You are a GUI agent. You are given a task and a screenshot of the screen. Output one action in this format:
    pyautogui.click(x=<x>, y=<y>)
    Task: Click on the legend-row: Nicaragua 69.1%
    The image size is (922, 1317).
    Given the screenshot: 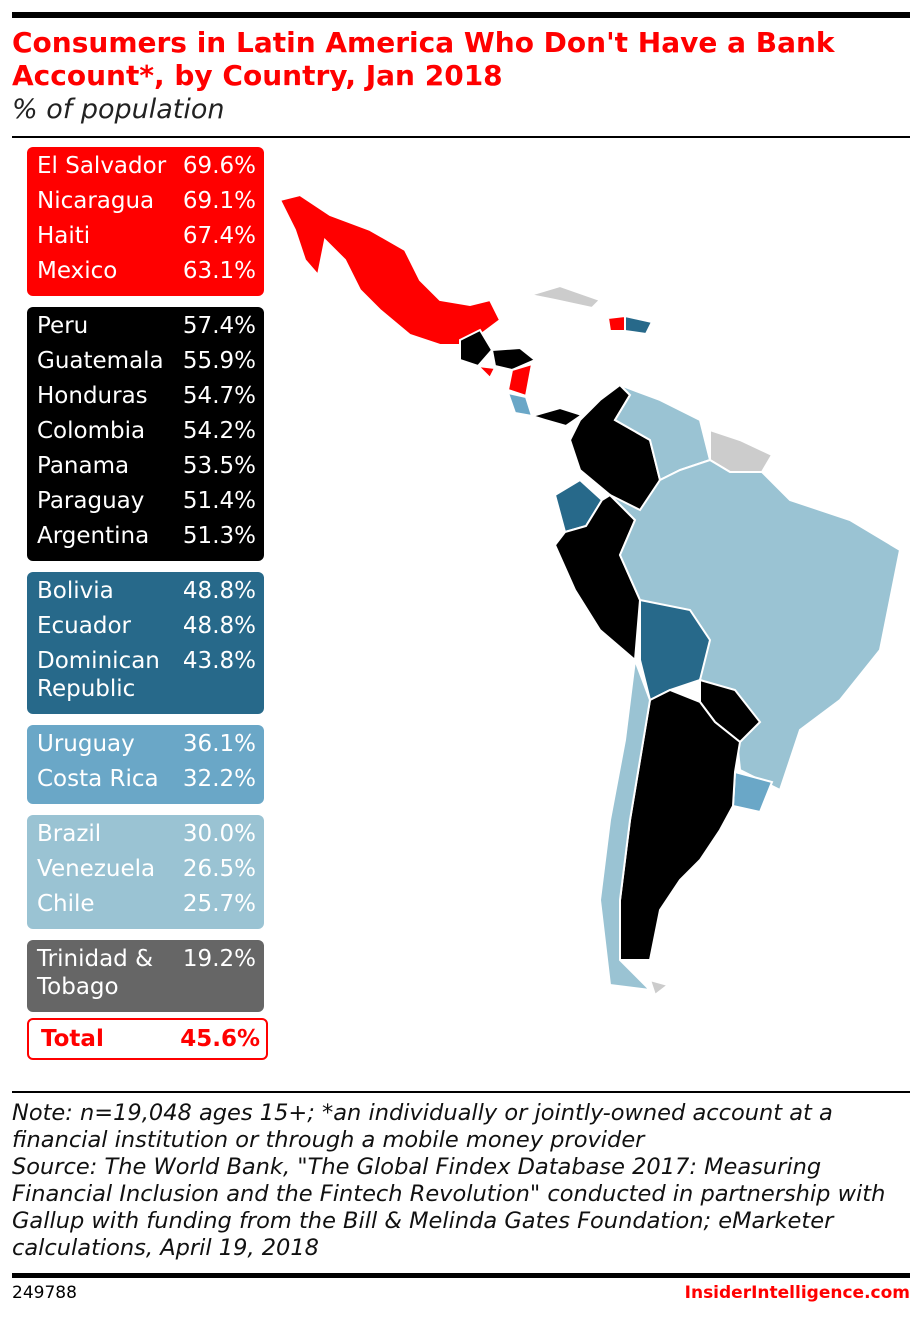 What is the action you would take?
    pyautogui.click(x=145, y=201)
    